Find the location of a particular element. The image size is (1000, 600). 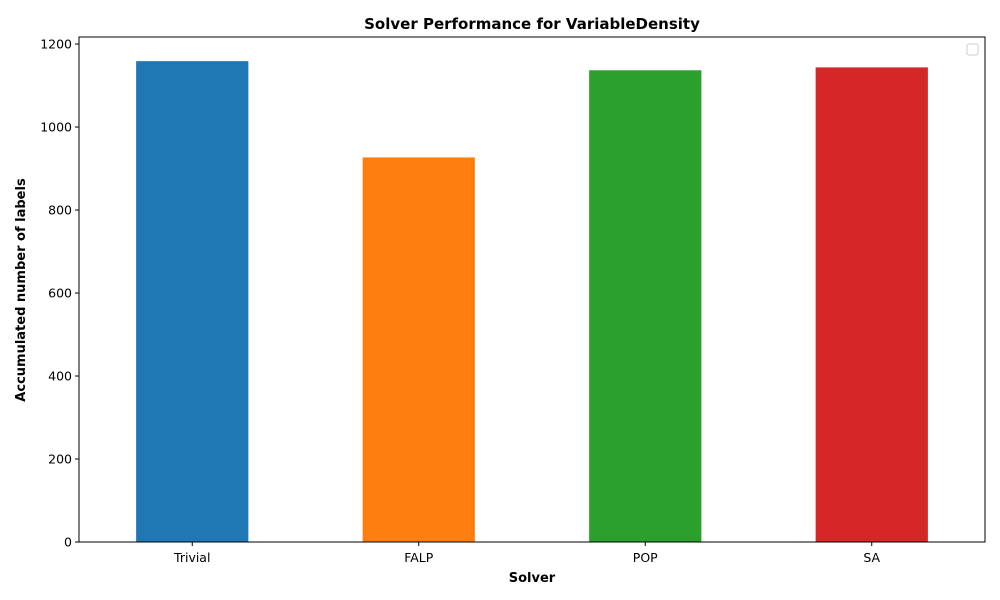

x-tick-label-pop: POP is located at coordinates (645, 557).